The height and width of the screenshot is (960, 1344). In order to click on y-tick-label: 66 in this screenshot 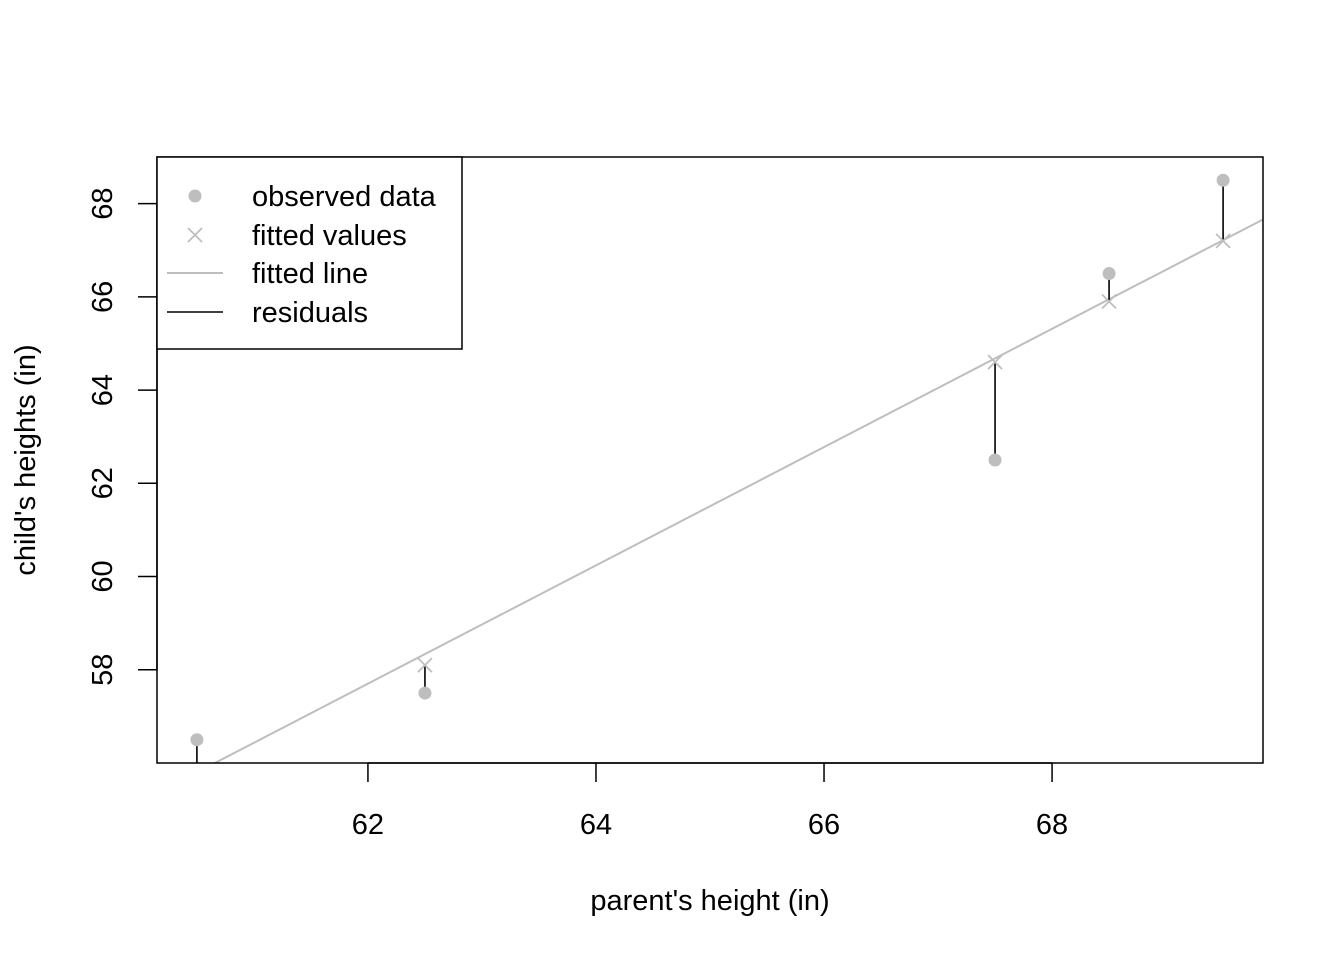, I will do `click(103, 297)`.